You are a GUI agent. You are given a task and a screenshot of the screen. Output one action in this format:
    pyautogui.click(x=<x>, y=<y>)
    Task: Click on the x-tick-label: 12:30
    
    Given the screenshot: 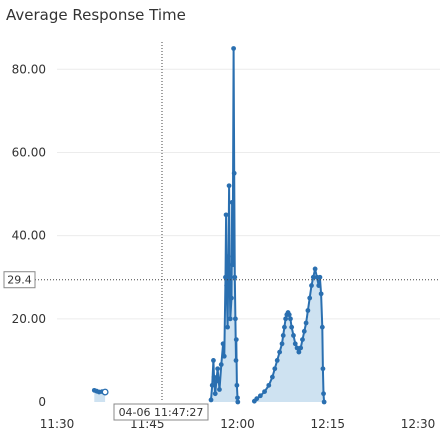 What is the action you would take?
    pyautogui.click(x=418, y=424)
    